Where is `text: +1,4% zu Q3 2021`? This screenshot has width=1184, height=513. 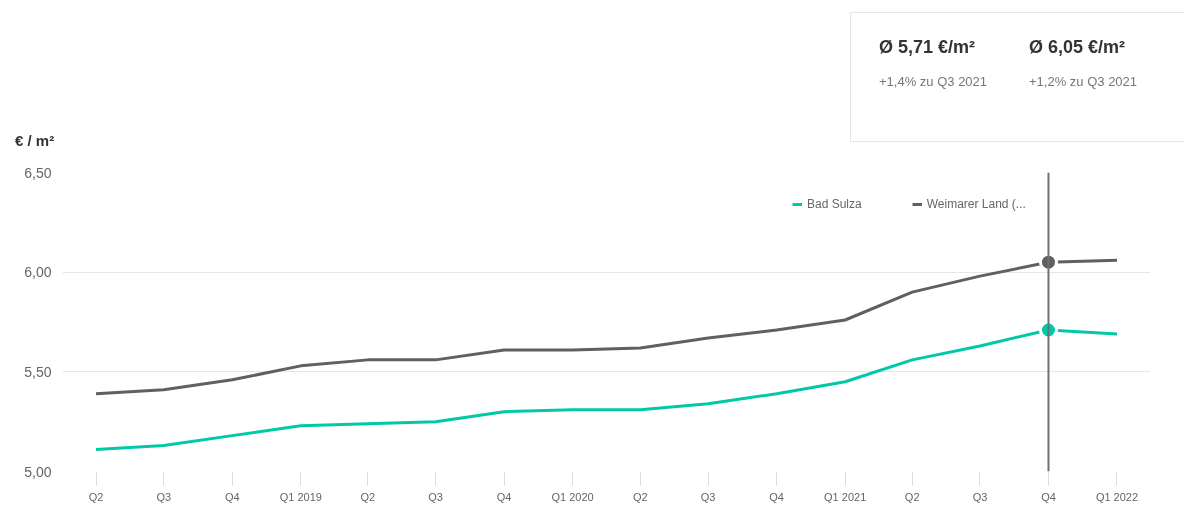 text: +1,4% zu Q3 2021 is located at coordinates (934, 81).